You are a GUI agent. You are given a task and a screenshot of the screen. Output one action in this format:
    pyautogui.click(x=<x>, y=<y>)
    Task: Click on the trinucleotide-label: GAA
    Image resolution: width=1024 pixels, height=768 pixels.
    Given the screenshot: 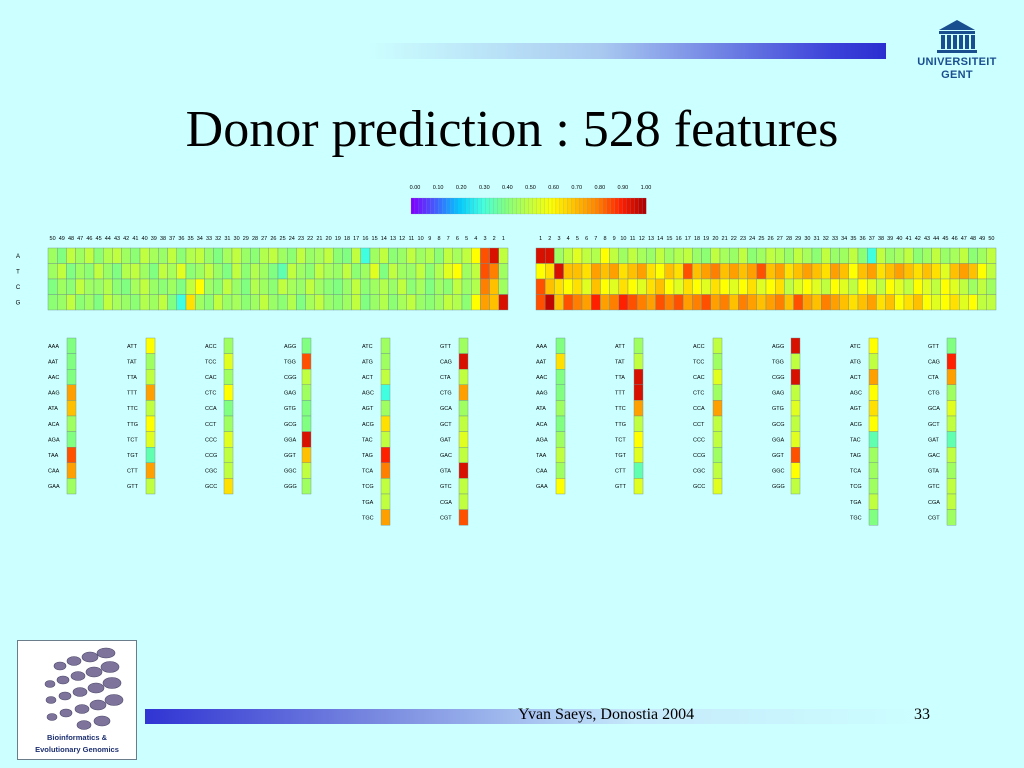 What is the action you would take?
    pyautogui.click(x=542, y=487)
    